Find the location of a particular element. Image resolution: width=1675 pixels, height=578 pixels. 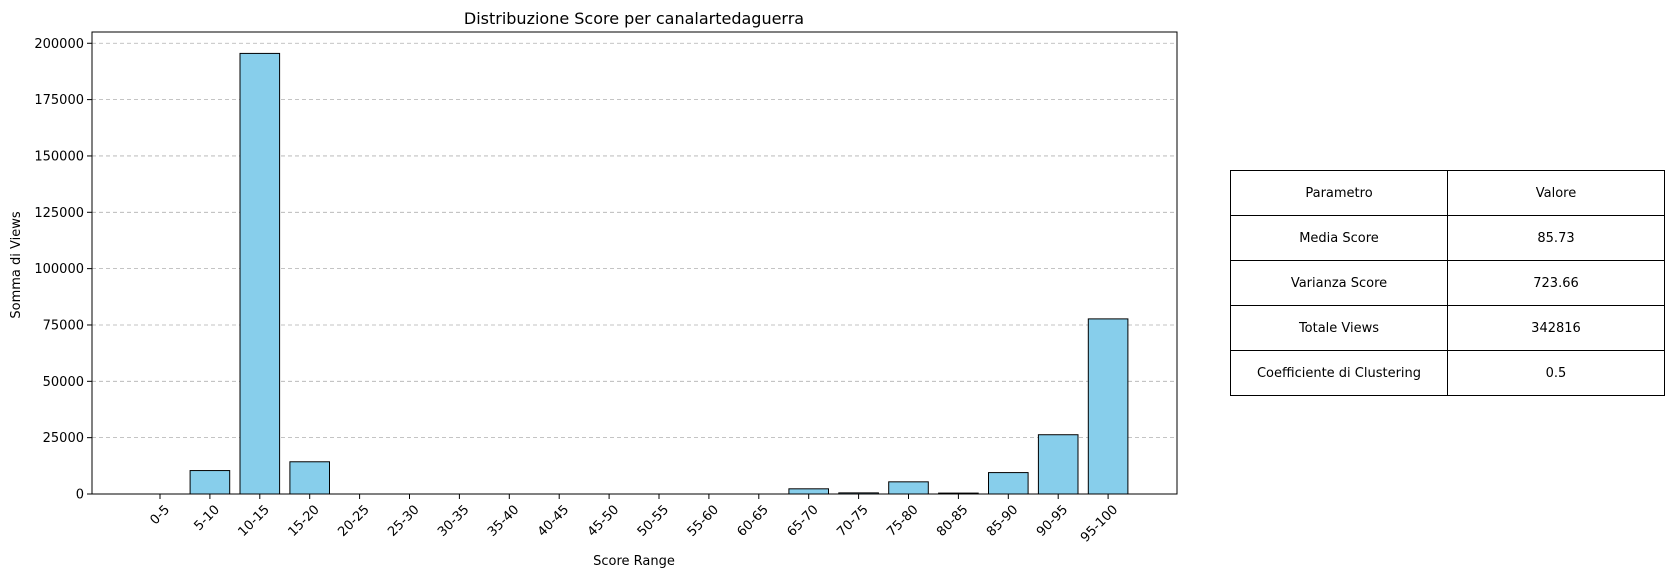

y-tick-label: 50000 is located at coordinates (63, 382).